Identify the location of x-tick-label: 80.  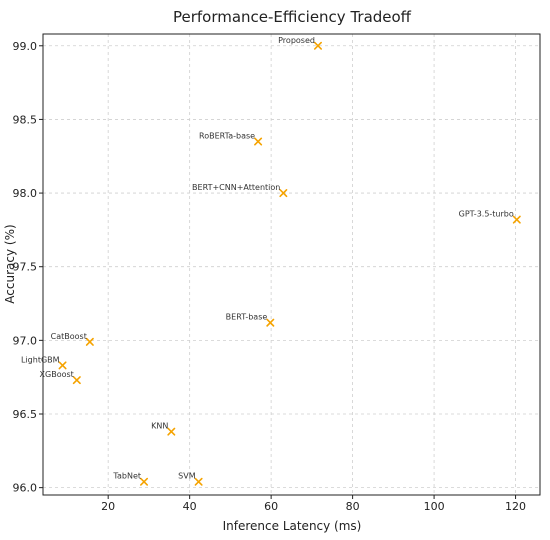
(353, 506).